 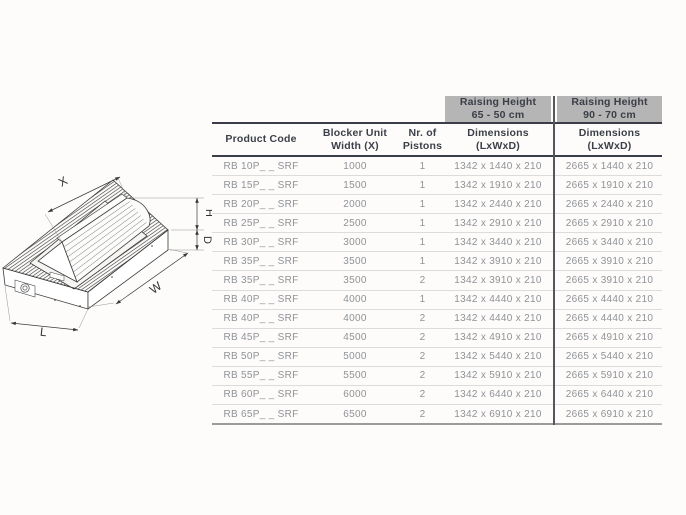 I want to click on road-blocker-diagram: X H D W L, so click(x=107, y=256).